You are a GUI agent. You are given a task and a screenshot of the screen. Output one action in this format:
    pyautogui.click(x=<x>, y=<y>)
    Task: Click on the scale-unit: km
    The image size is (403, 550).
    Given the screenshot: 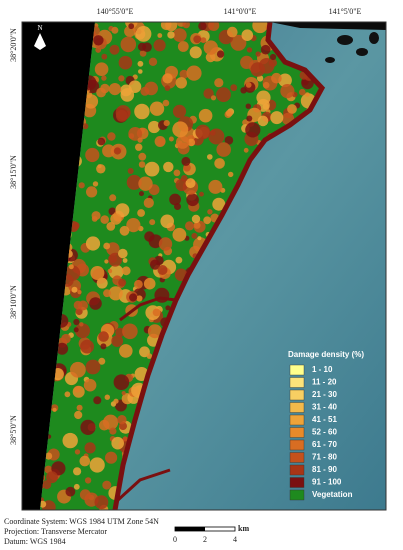 What is the action you would take?
    pyautogui.click(x=243, y=528)
    